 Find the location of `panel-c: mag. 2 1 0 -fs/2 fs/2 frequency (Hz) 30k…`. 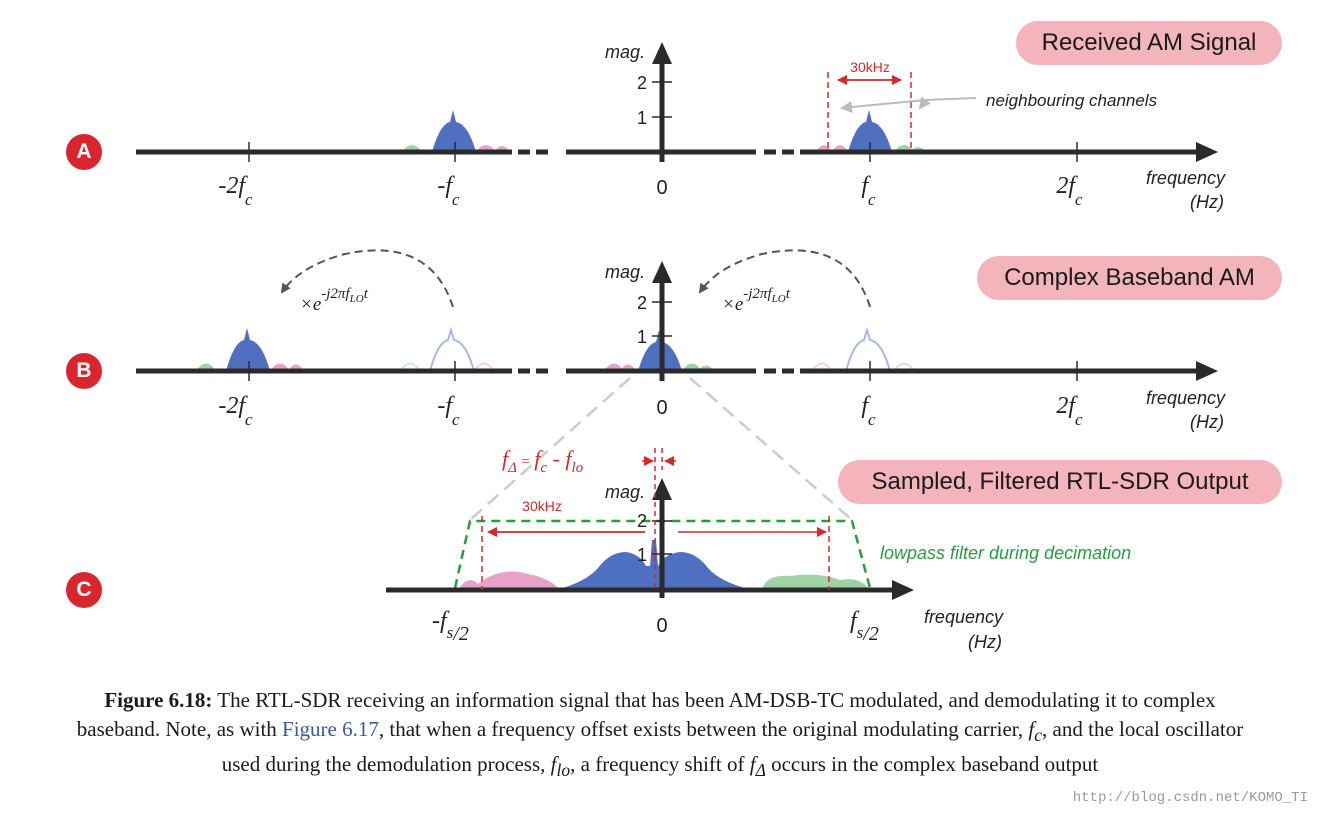

panel-c: mag. 2 1 0 -fs/2 fs/2 frequency (Hz) 30k… is located at coordinates (758, 549).